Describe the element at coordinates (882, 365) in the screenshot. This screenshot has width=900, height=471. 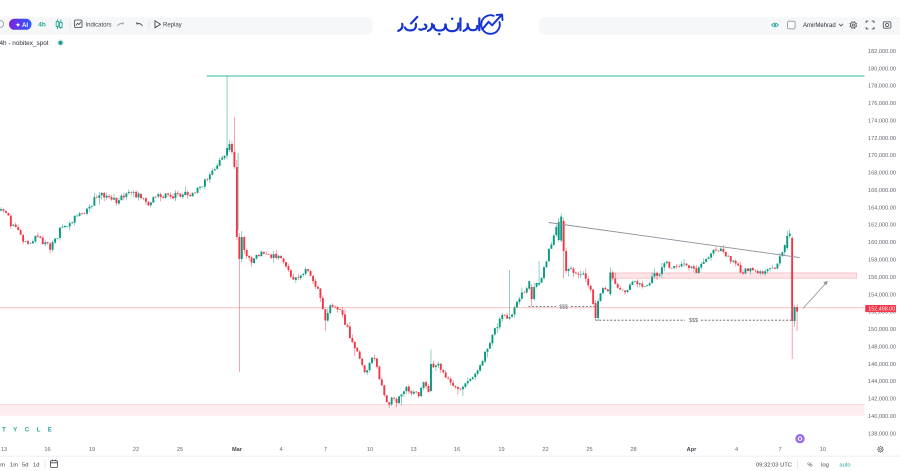
I see `svg-text: 146,000.00` at that location.